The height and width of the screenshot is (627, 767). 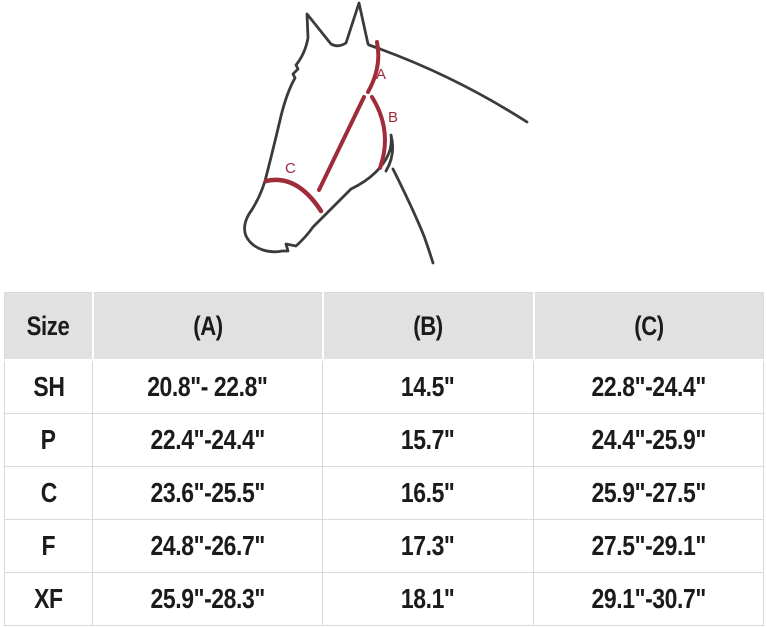 I want to click on measurement-label-b: B, so click(x=393, y=117).